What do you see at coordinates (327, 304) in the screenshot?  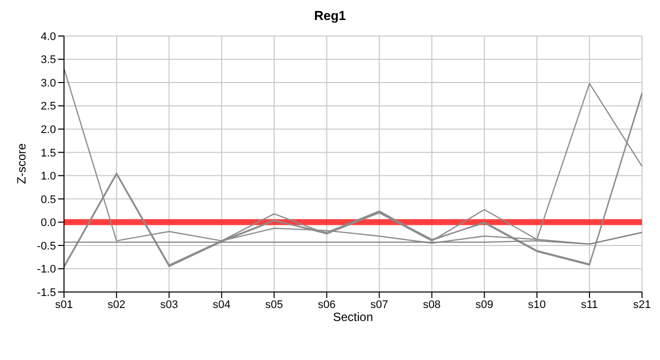 I see `x-tick-label: s06` at bounding box center [327, 304].